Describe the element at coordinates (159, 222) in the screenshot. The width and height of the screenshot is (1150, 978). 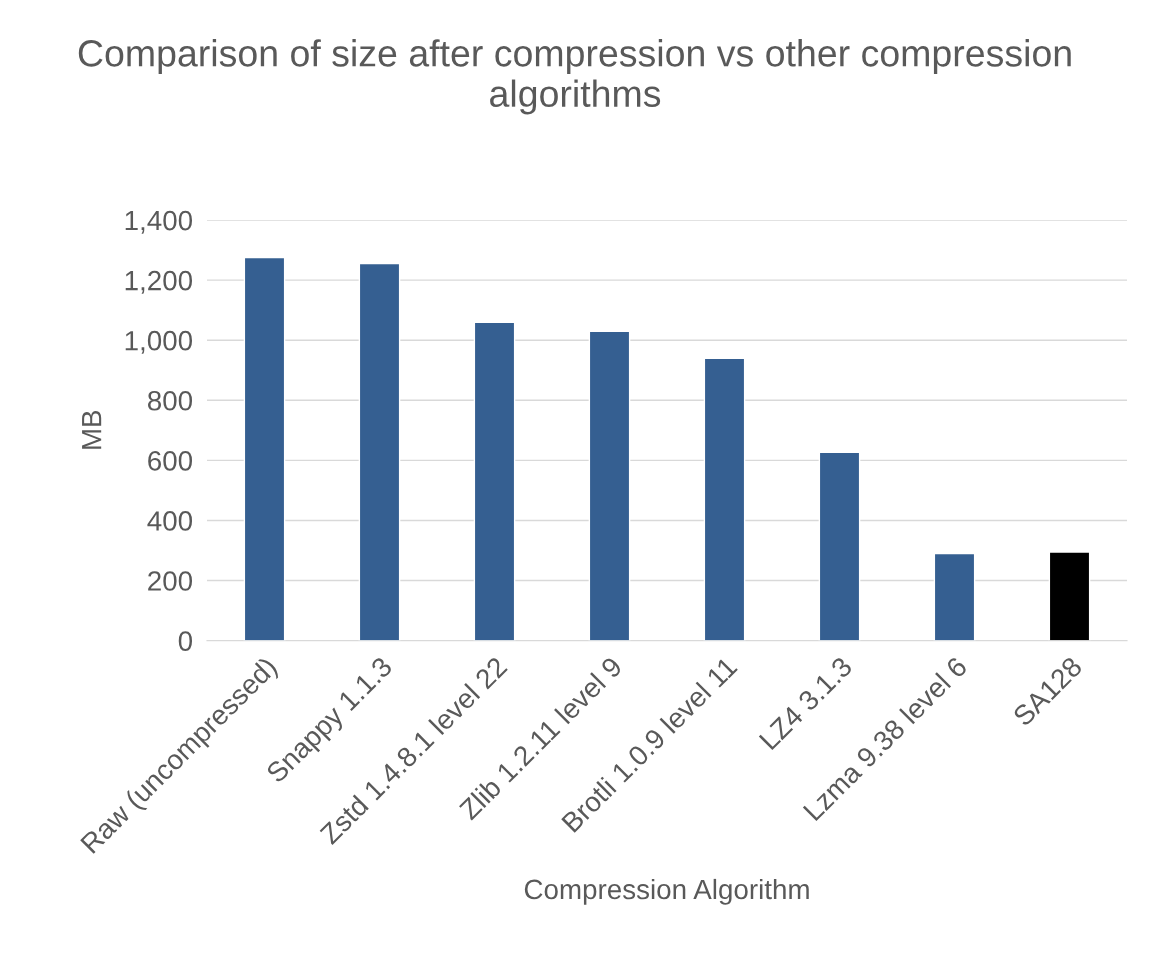
I see `y-tick-label: 1,400` at that location.